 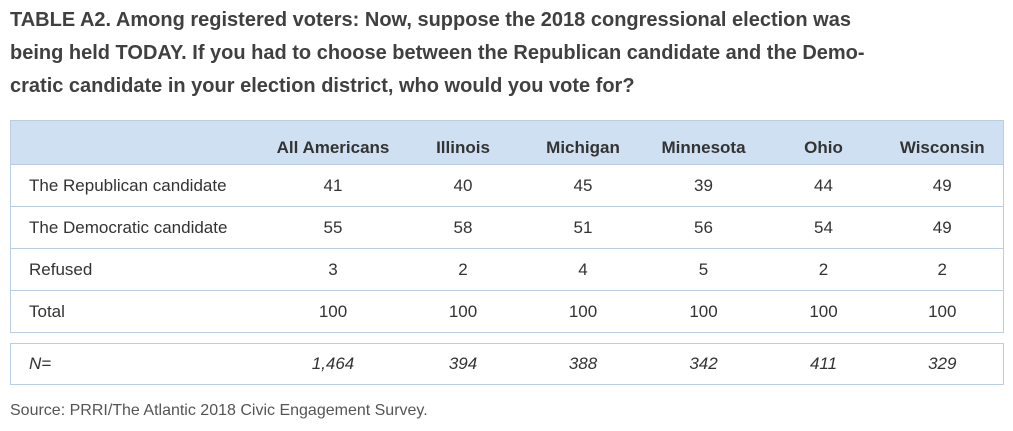 What do you see at coordinates (703, 185) in the screenshot?
I see `table-cell: 39` at bounding box center [703, 185].